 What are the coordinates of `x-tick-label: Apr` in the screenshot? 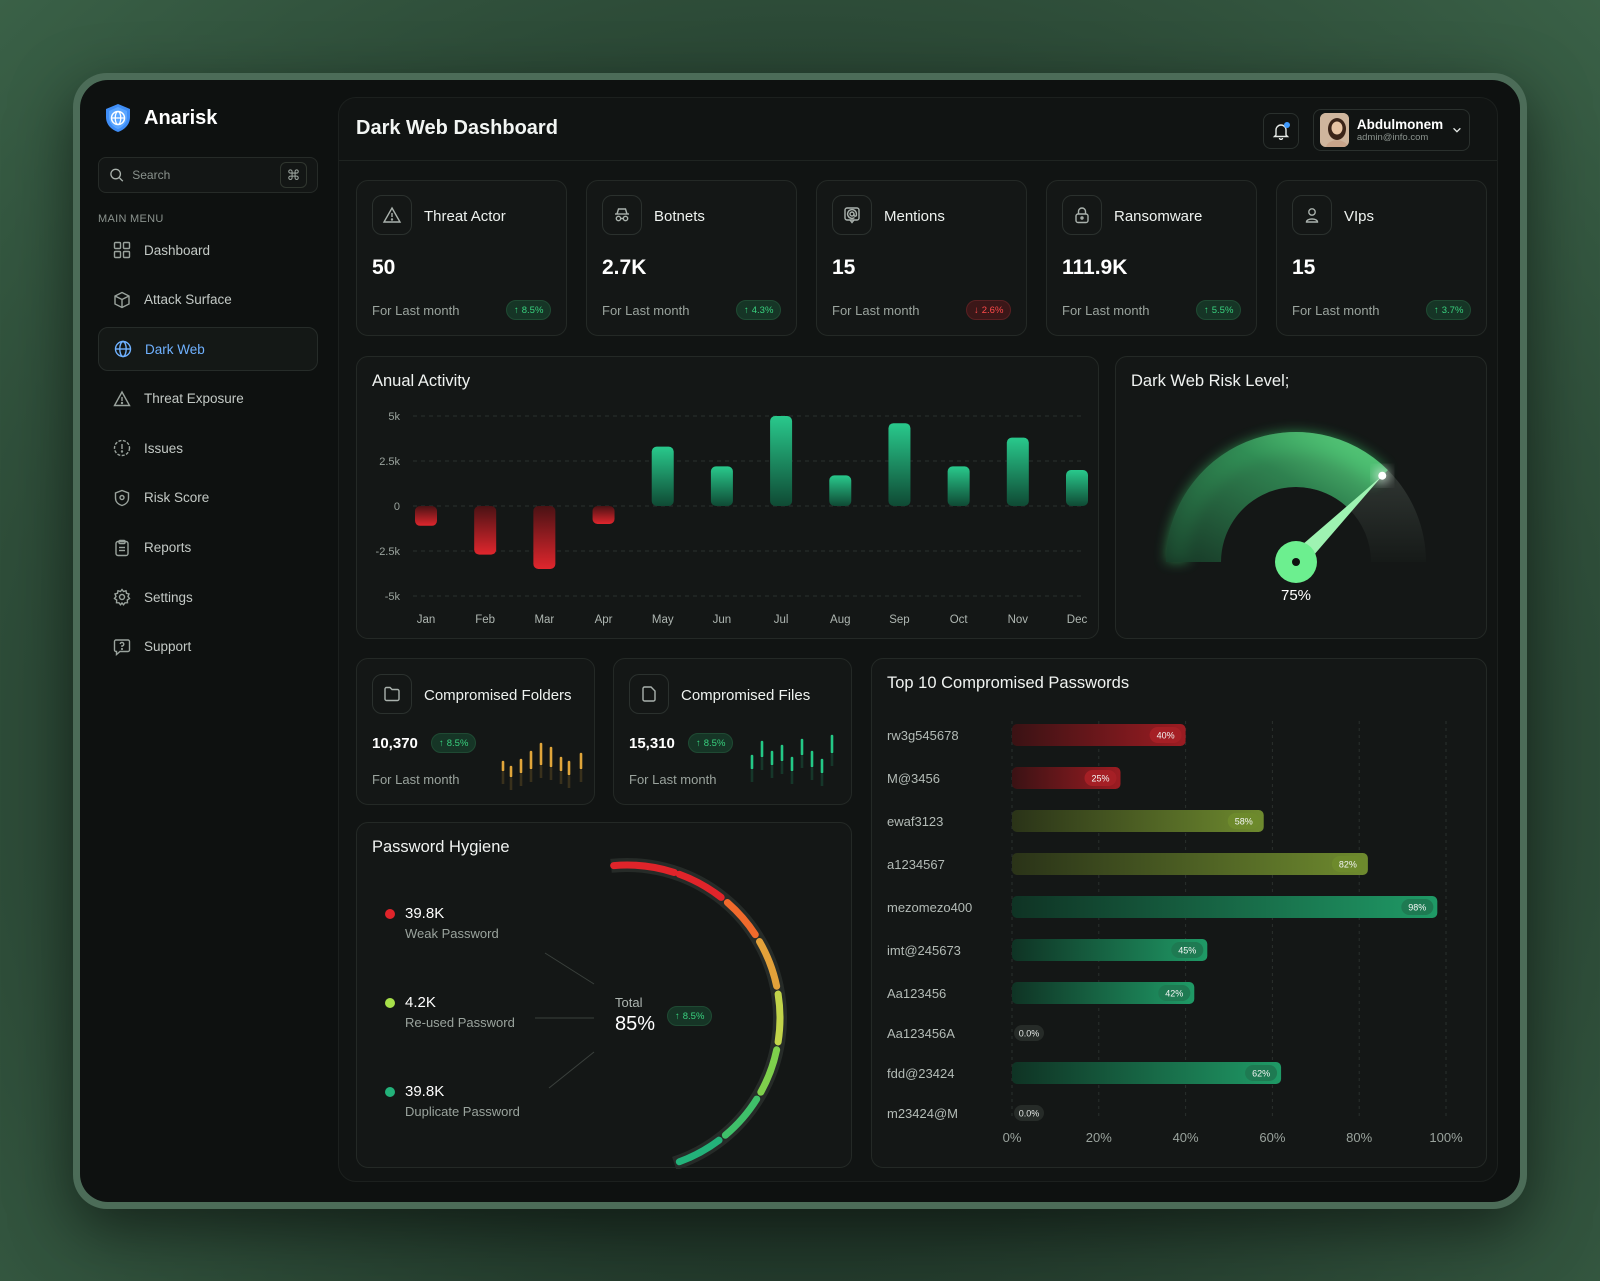 It's located at (604, 620).